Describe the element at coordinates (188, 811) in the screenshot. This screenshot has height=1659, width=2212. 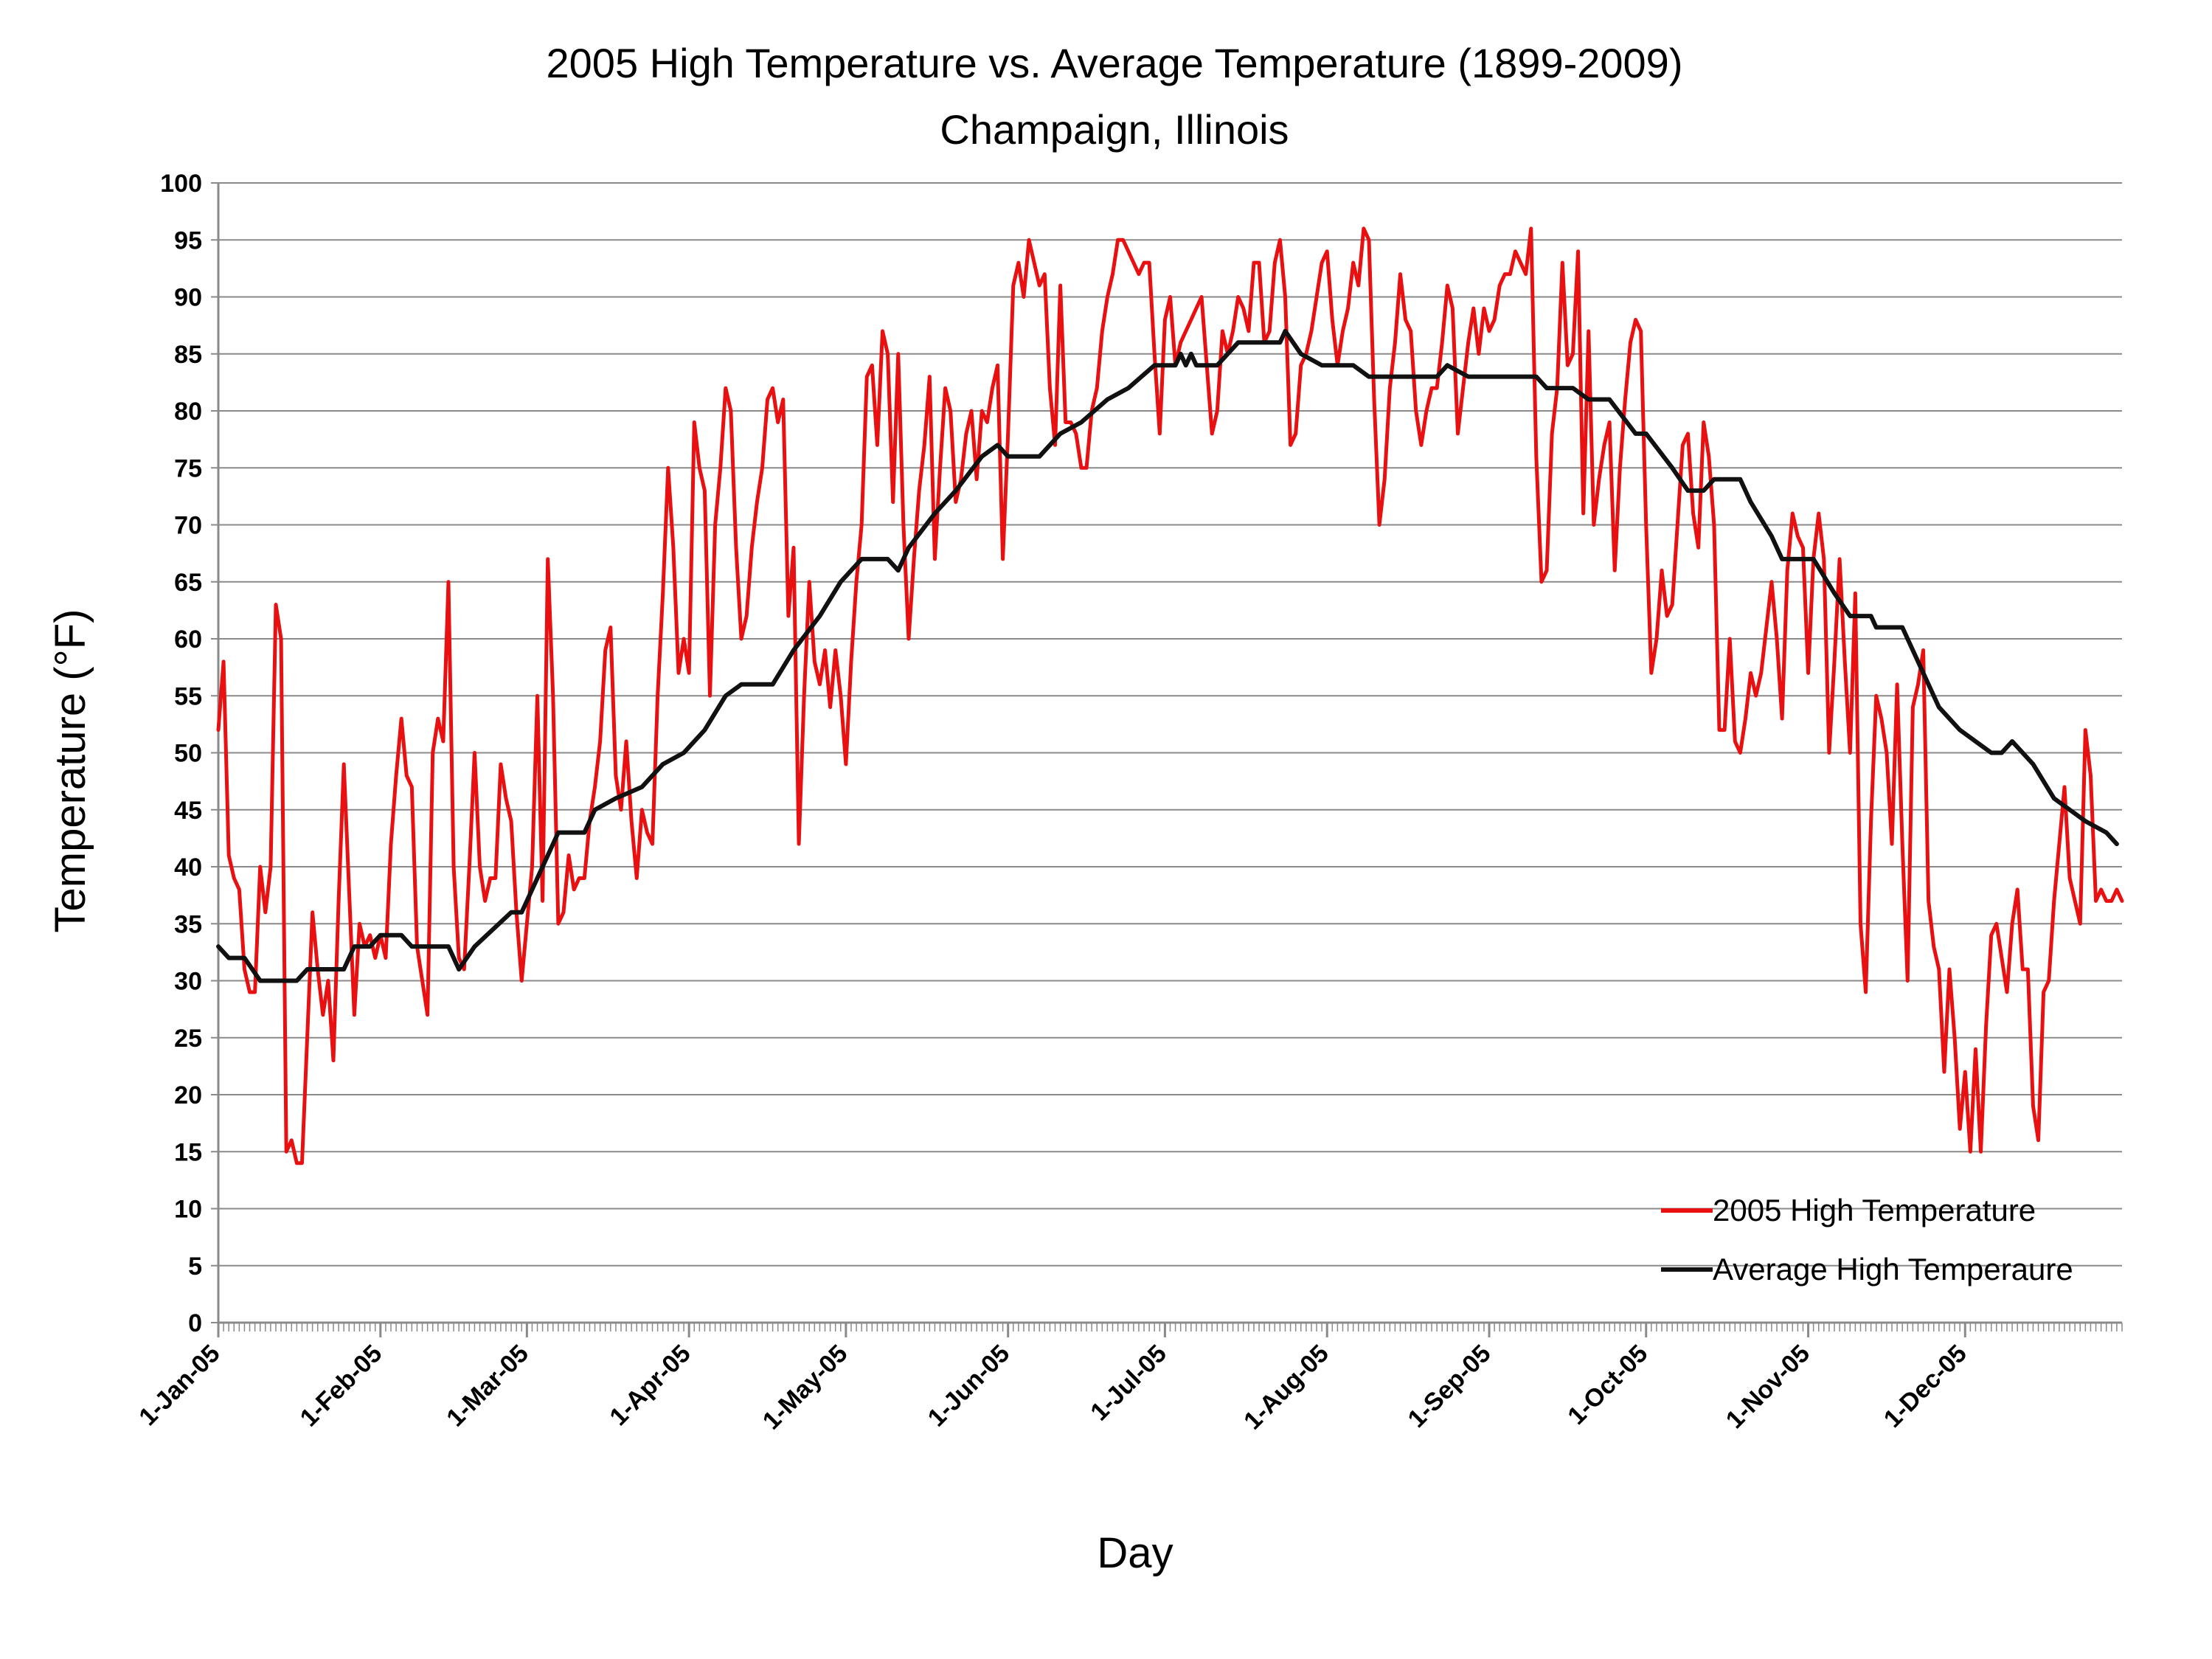
I see `y-tick-label-45: 45` at that location.